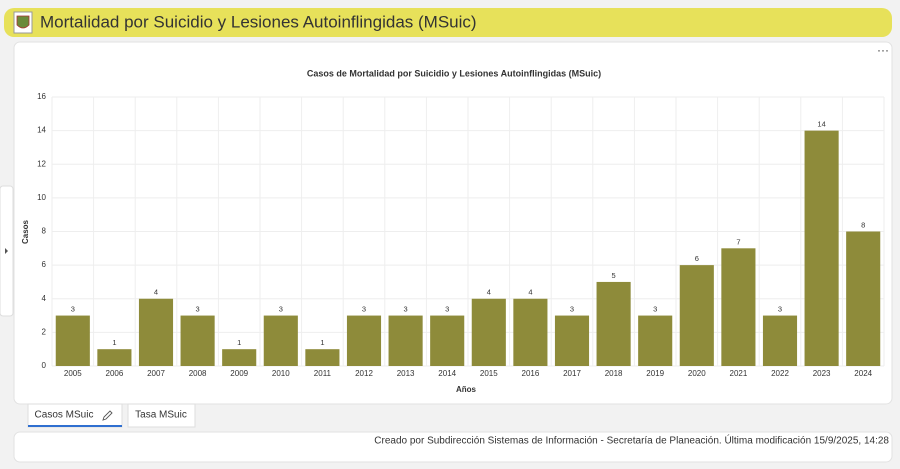 Image resolution: width=900 pixels, height=469 pixels. Describe the element at coordinates (25, 231) in the screenshot. I see `y-axis-label: Casos` at that location.